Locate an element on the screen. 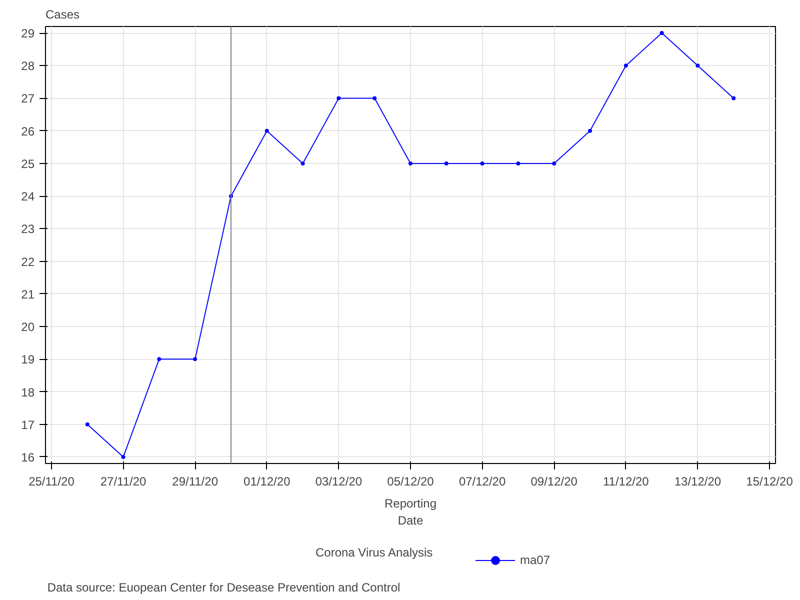 This screenshot has height=600, width=800. x-tick-label: 25/11/20 is located at coordinates (51, 481).